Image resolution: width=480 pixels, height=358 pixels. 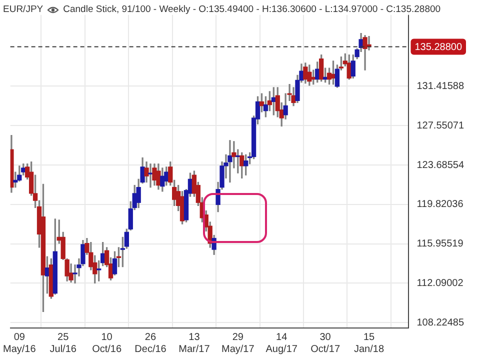 I want to click on x-tick-label: 09 May/16, so click(x=19, y=343).